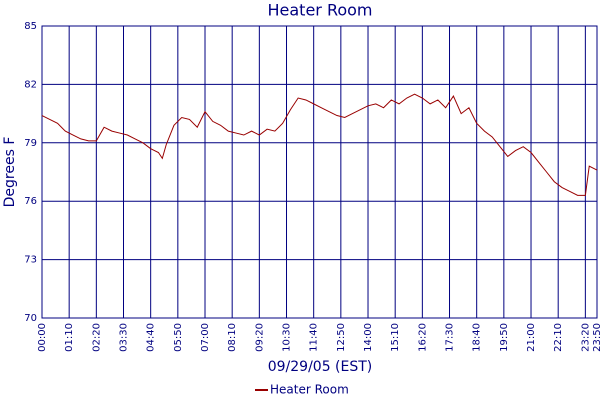  What do you see at coordinates (124, 337) in the screenshot?
I see `x-tick-label: 03:30` at bounding box center [124, 337].